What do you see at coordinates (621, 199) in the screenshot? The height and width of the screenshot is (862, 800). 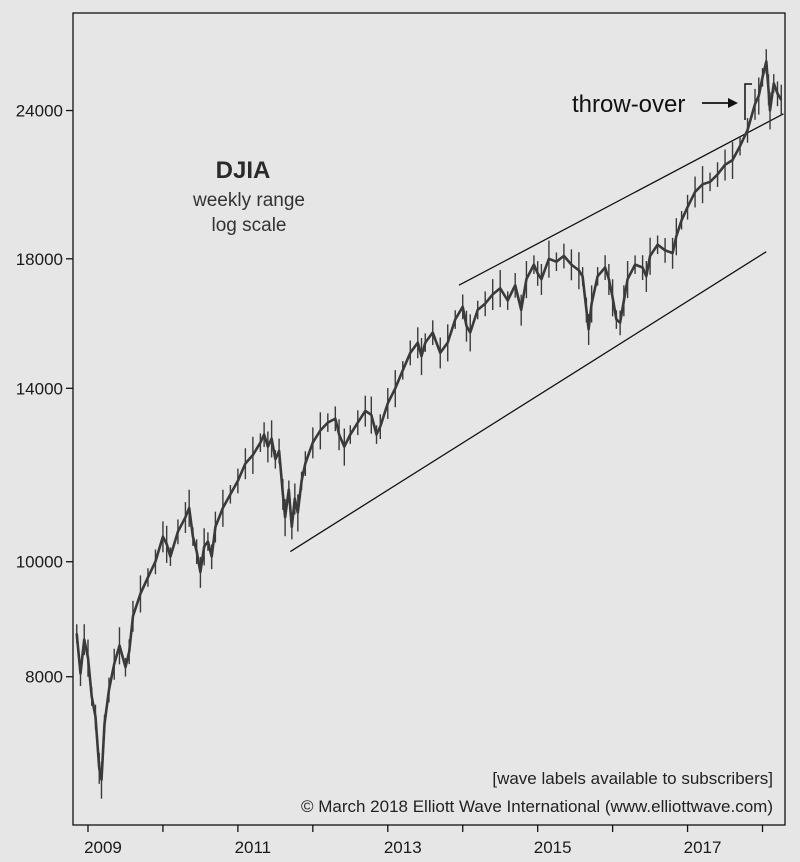 I see `upper-channel-line` at bounding box center [621, 199].